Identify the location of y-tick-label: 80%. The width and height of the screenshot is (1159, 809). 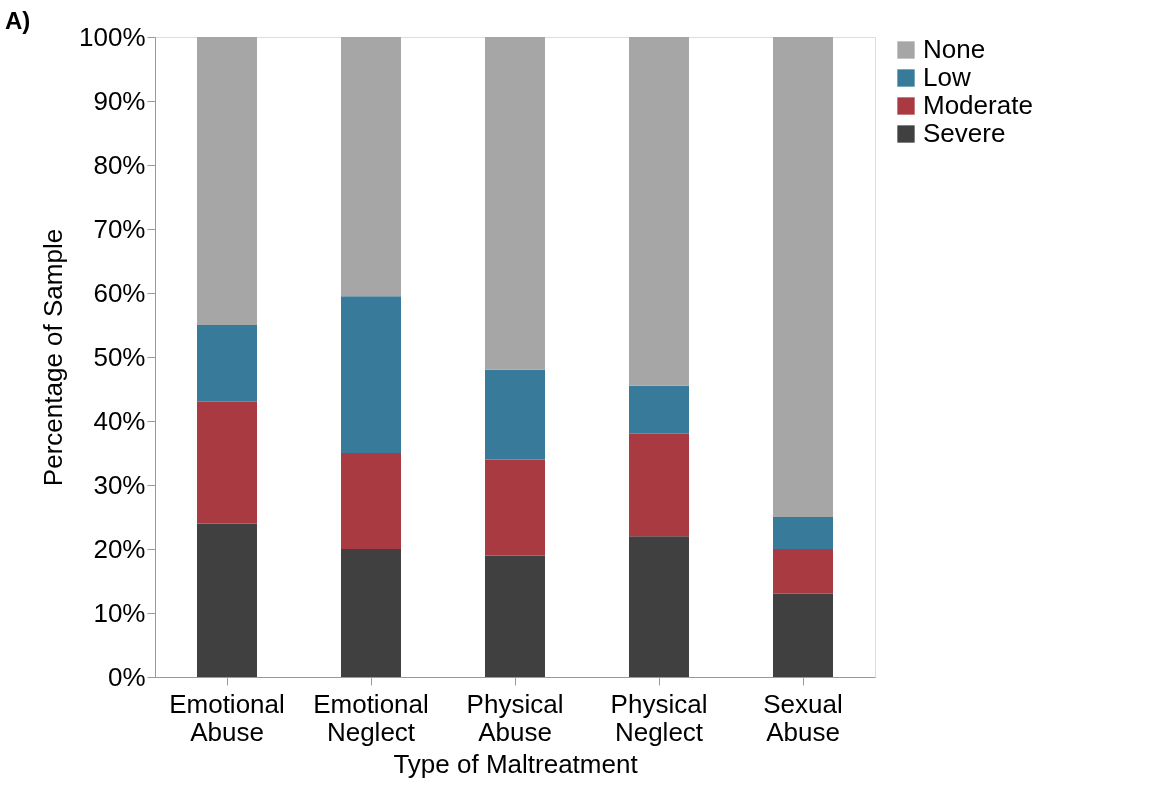
(119, 164).